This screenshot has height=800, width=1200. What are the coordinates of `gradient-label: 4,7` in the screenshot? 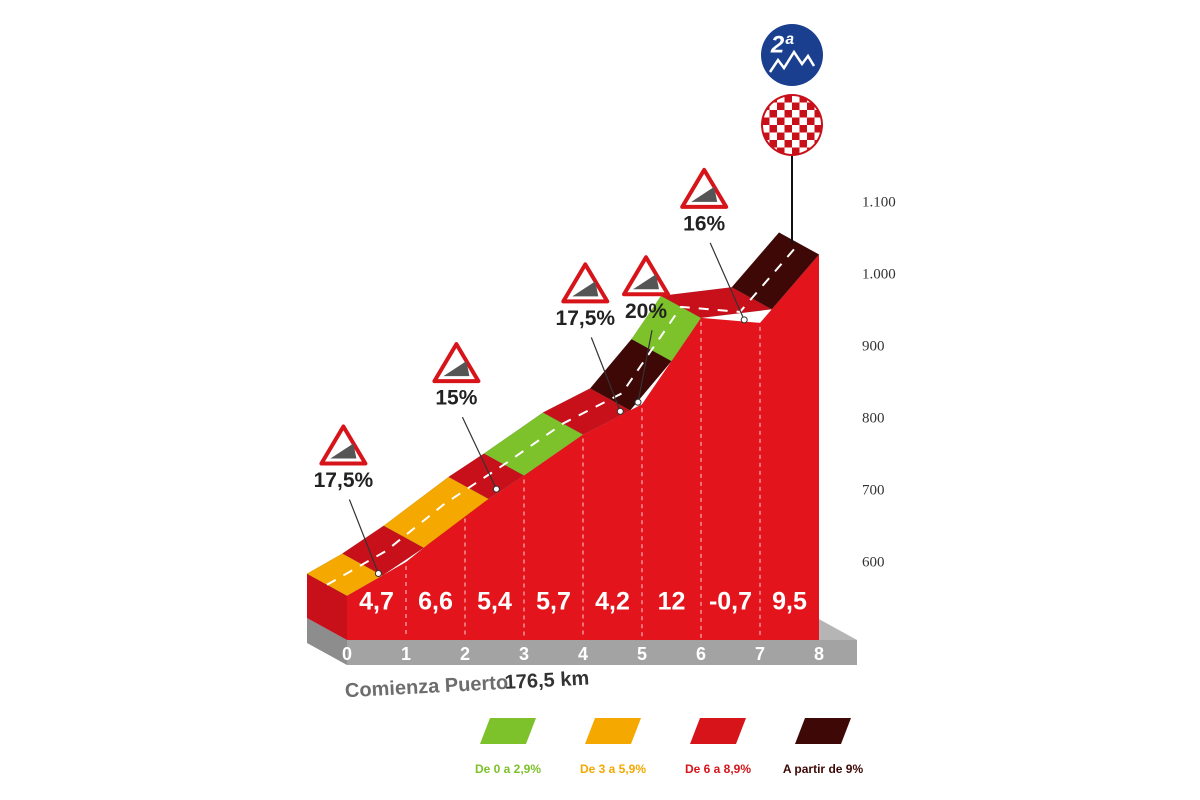 It's located at (376, 602).